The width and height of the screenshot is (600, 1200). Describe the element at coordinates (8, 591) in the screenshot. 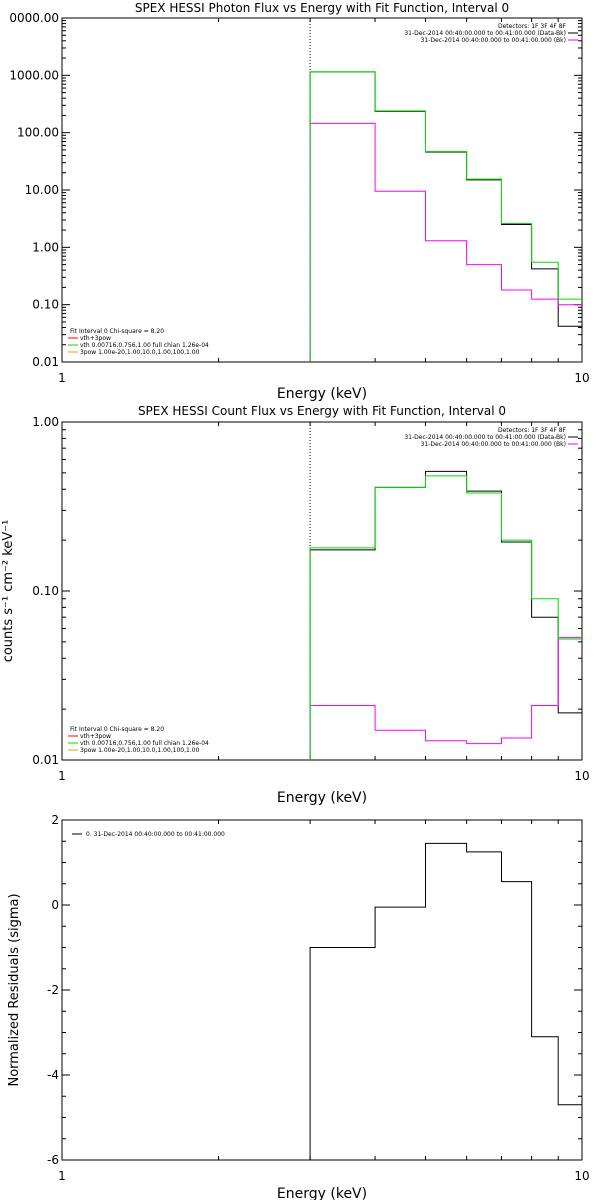

I see `y-axis-label: counts s⁻¹ cm⁻² keV⁻¹` at that location.